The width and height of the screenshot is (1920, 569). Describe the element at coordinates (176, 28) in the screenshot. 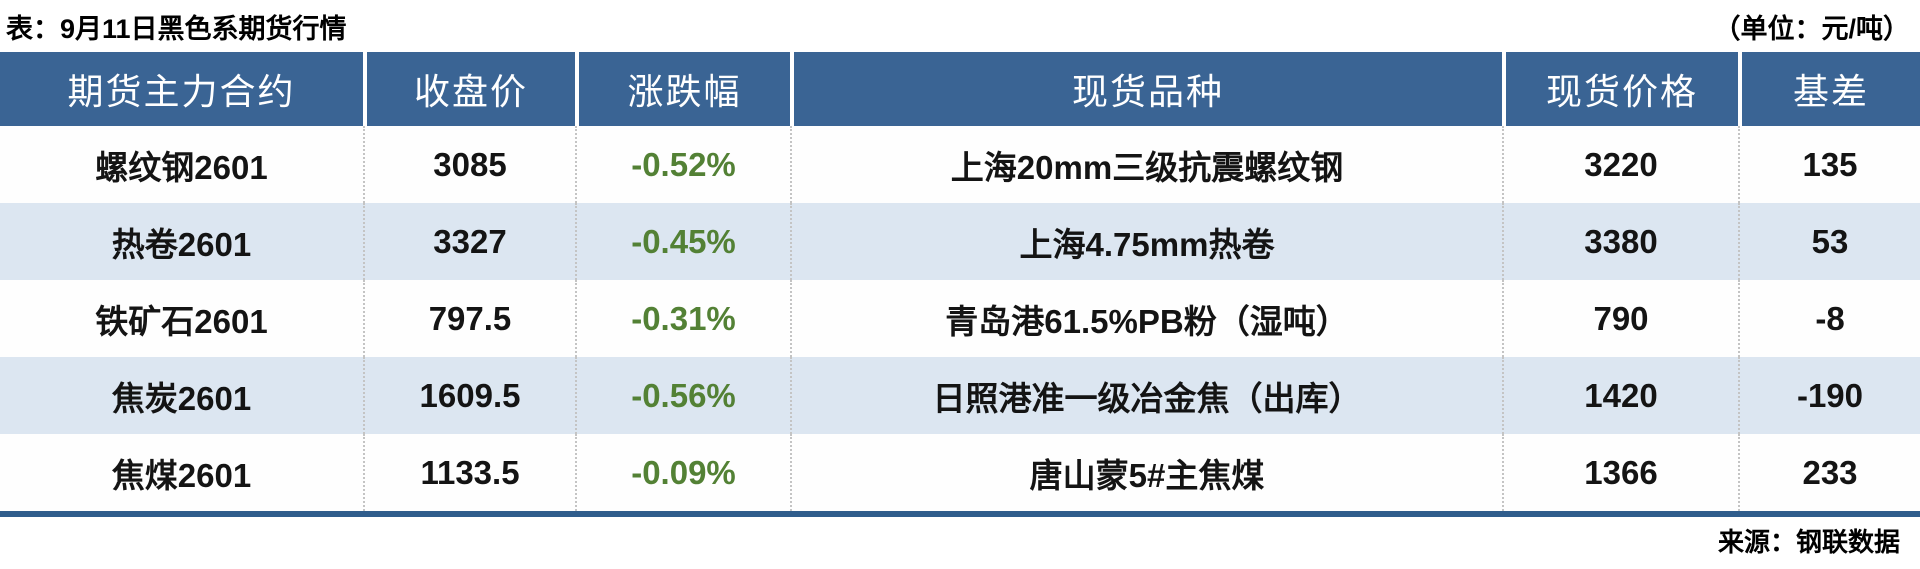

I see `table-title: 表：9月11日黑色系期货行情` at that location.